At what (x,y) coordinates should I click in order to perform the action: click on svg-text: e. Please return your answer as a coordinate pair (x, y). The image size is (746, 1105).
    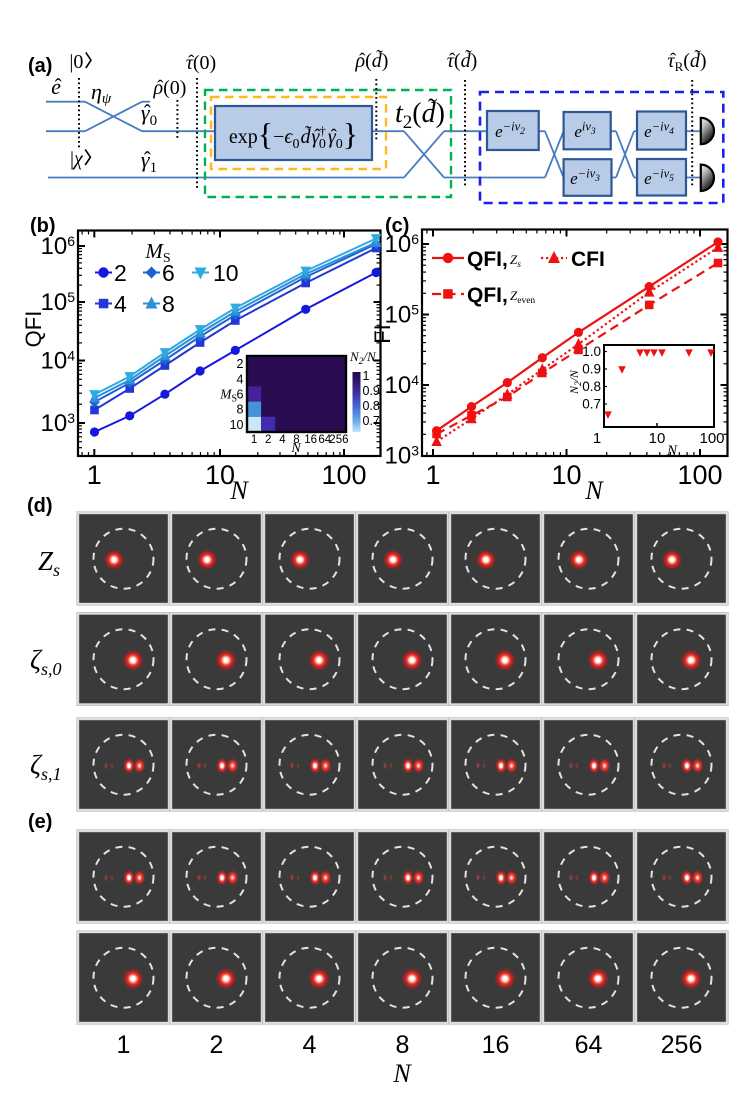
    Looking at the image, I should click on (56, 86).